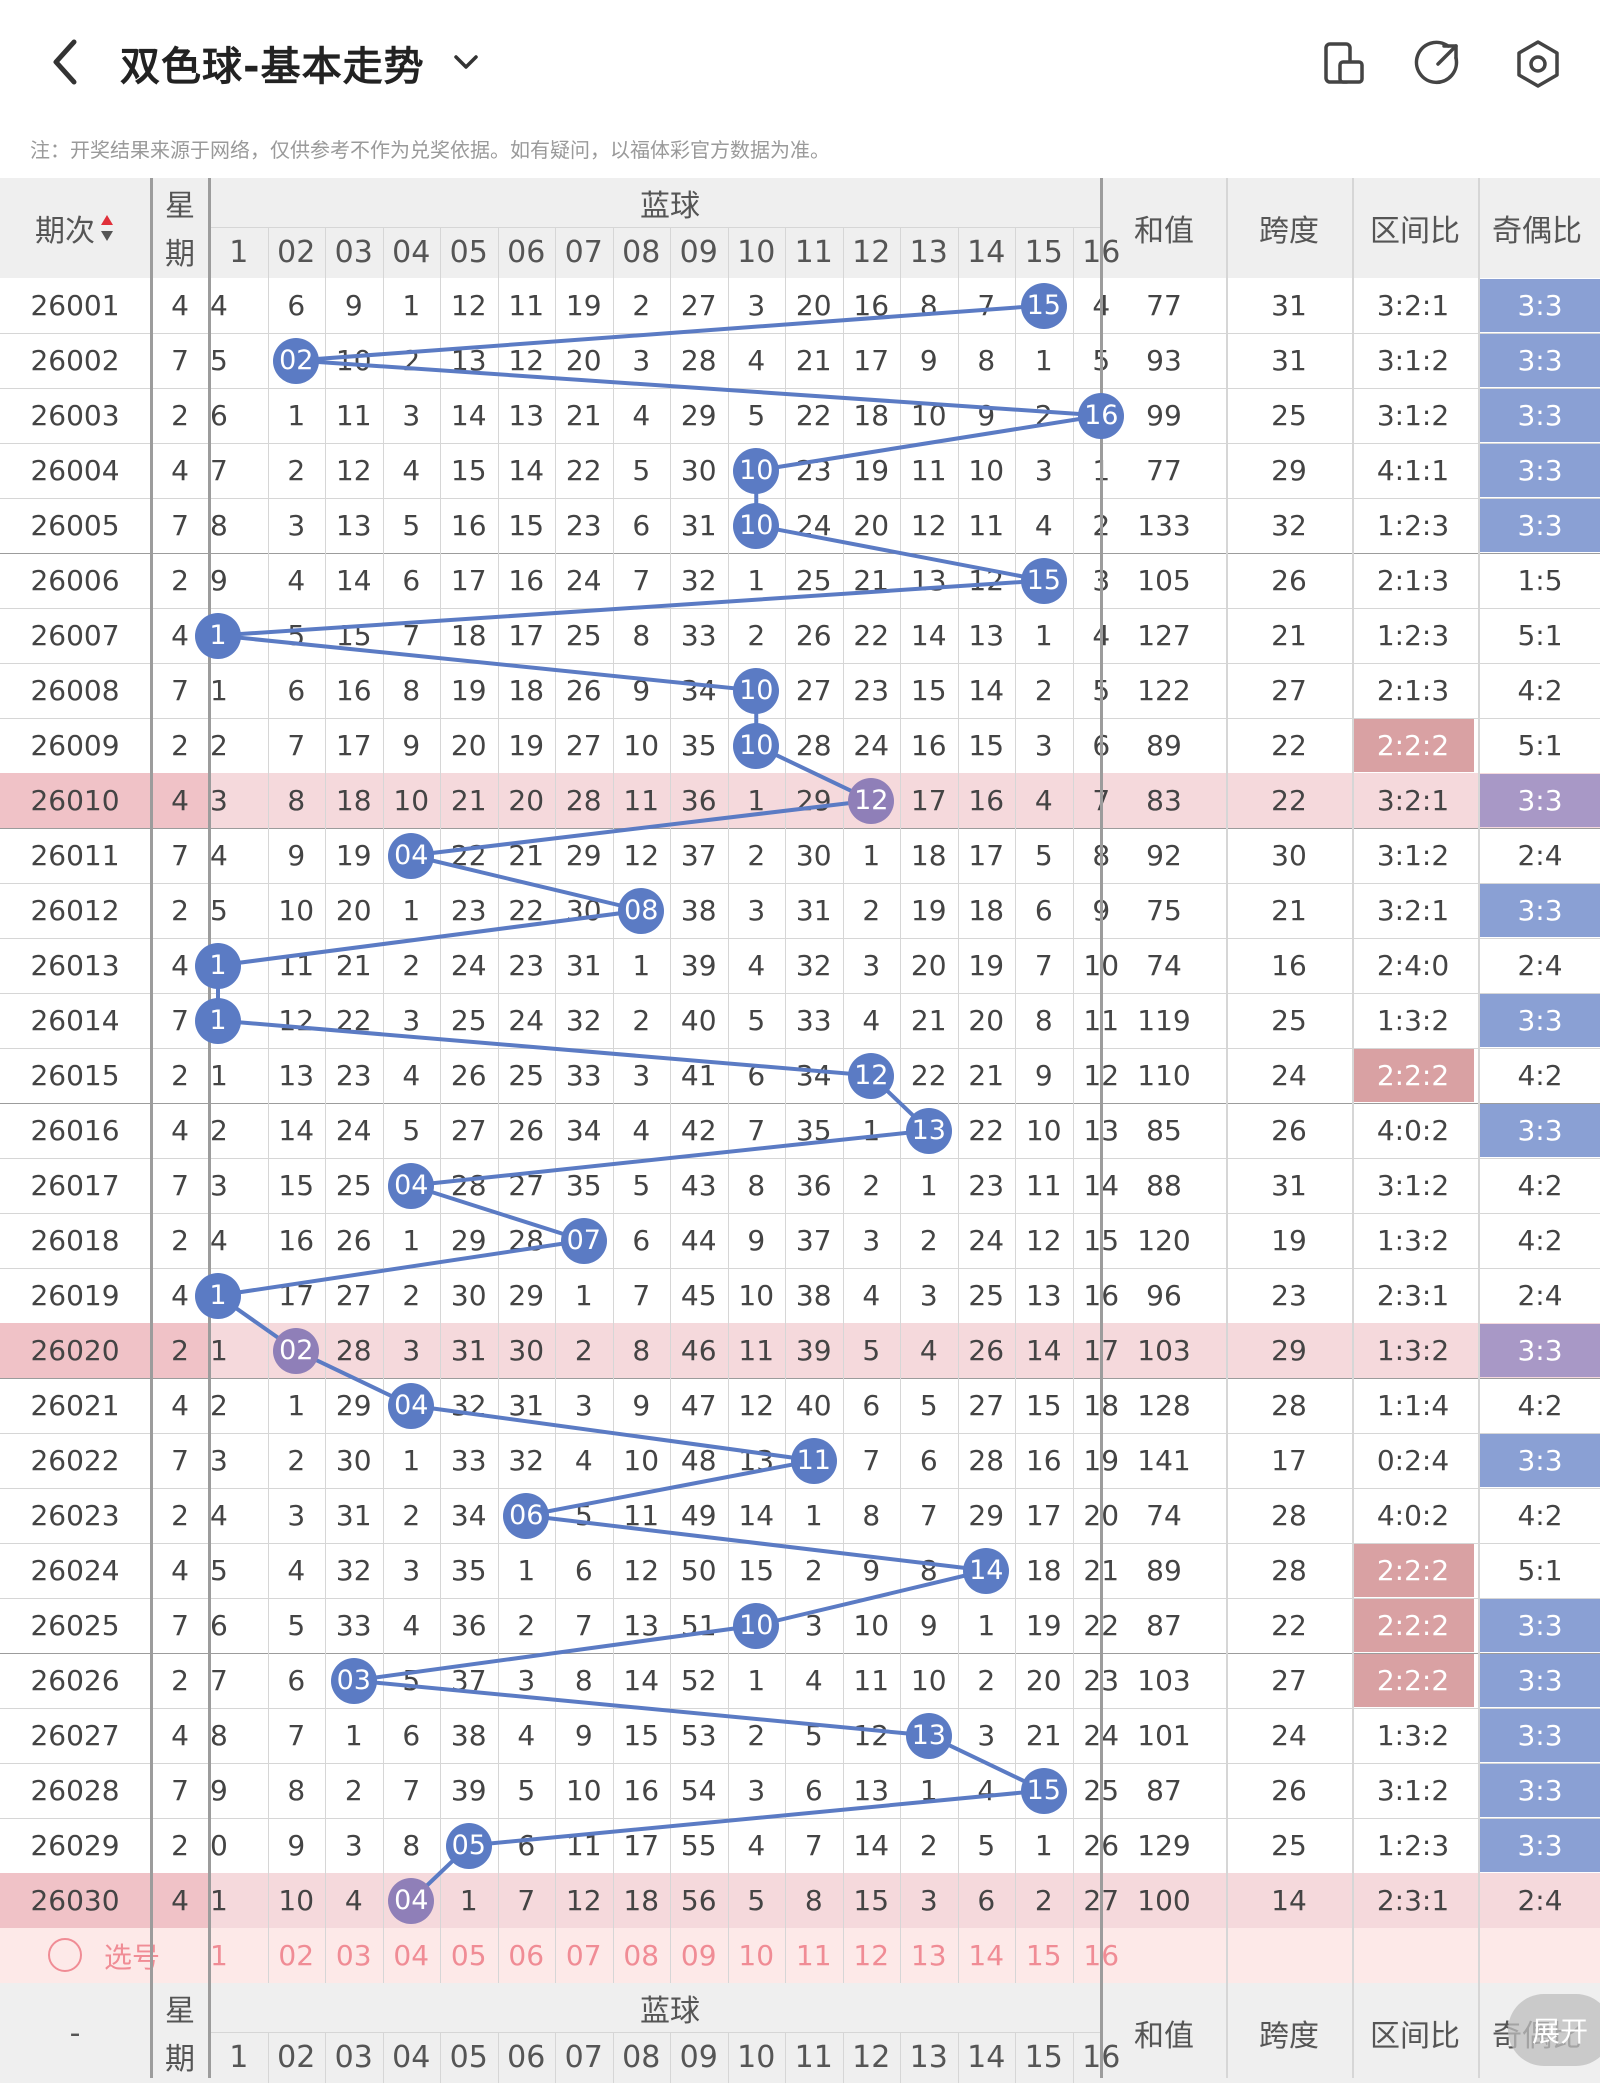  I want to click on period-cell: 26025, so click(75, 1625).